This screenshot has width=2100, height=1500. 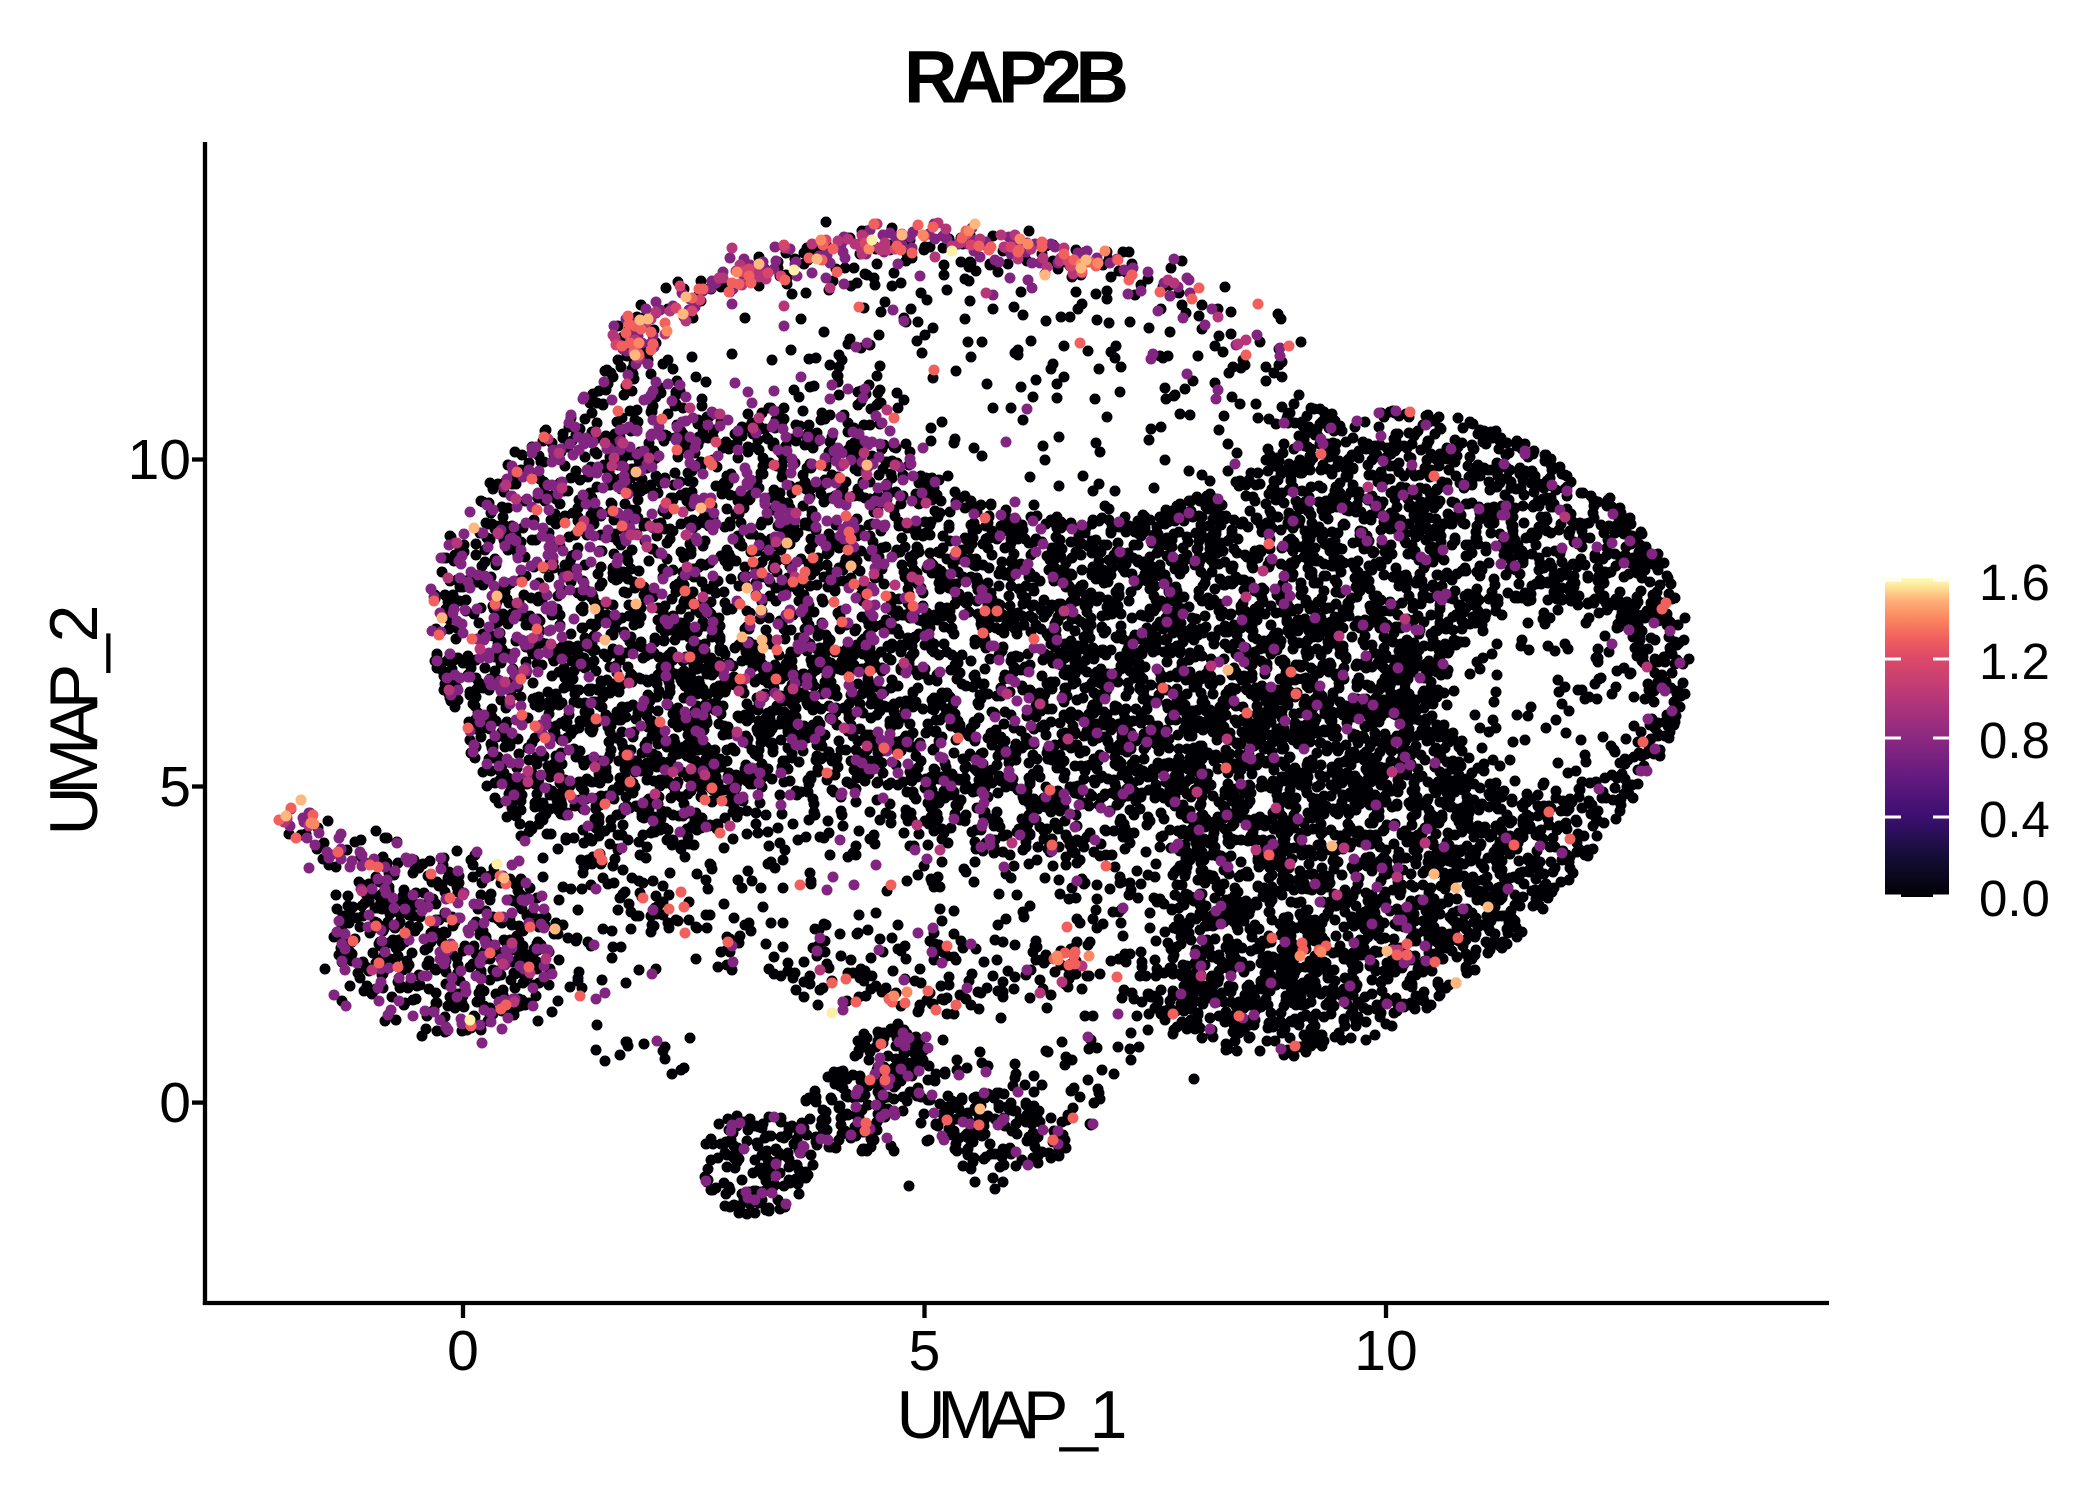 I want to click on svg-text: UMAP_2, so click(x=74, y=720).